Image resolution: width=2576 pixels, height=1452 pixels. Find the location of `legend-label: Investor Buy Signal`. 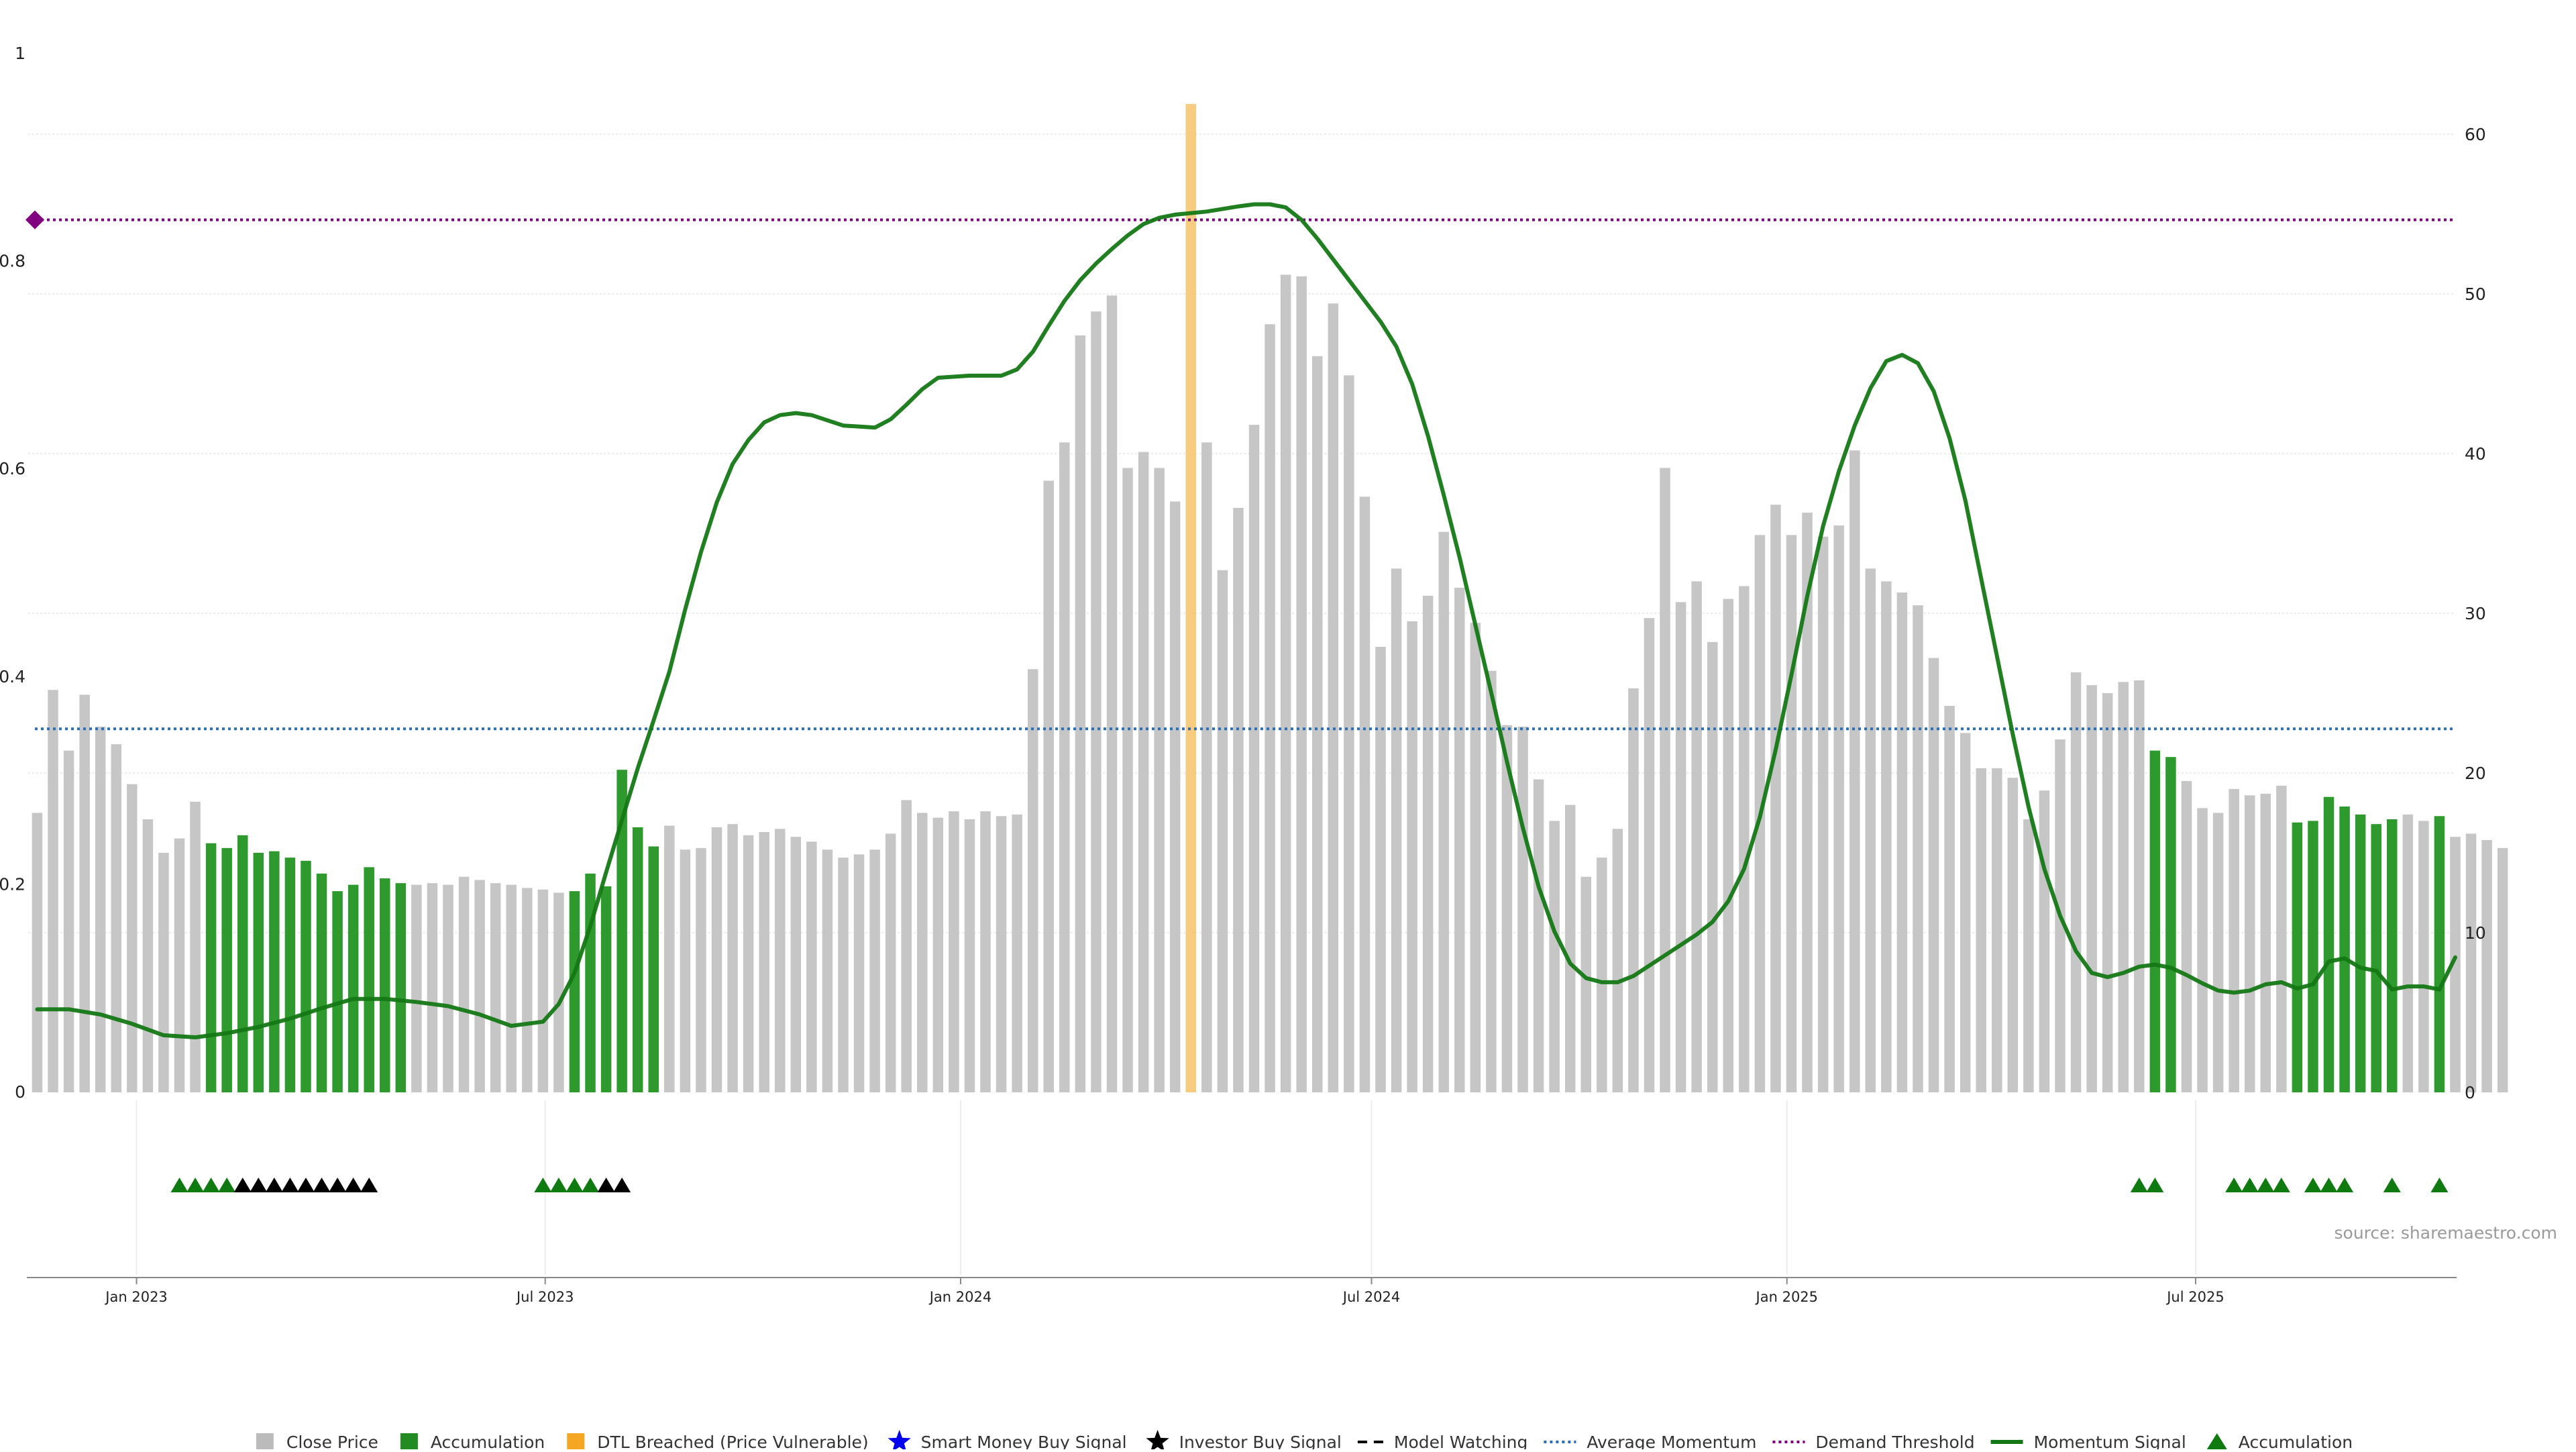

legend-label: Investor Buy Signal is located at coordinates (1260, 1441).